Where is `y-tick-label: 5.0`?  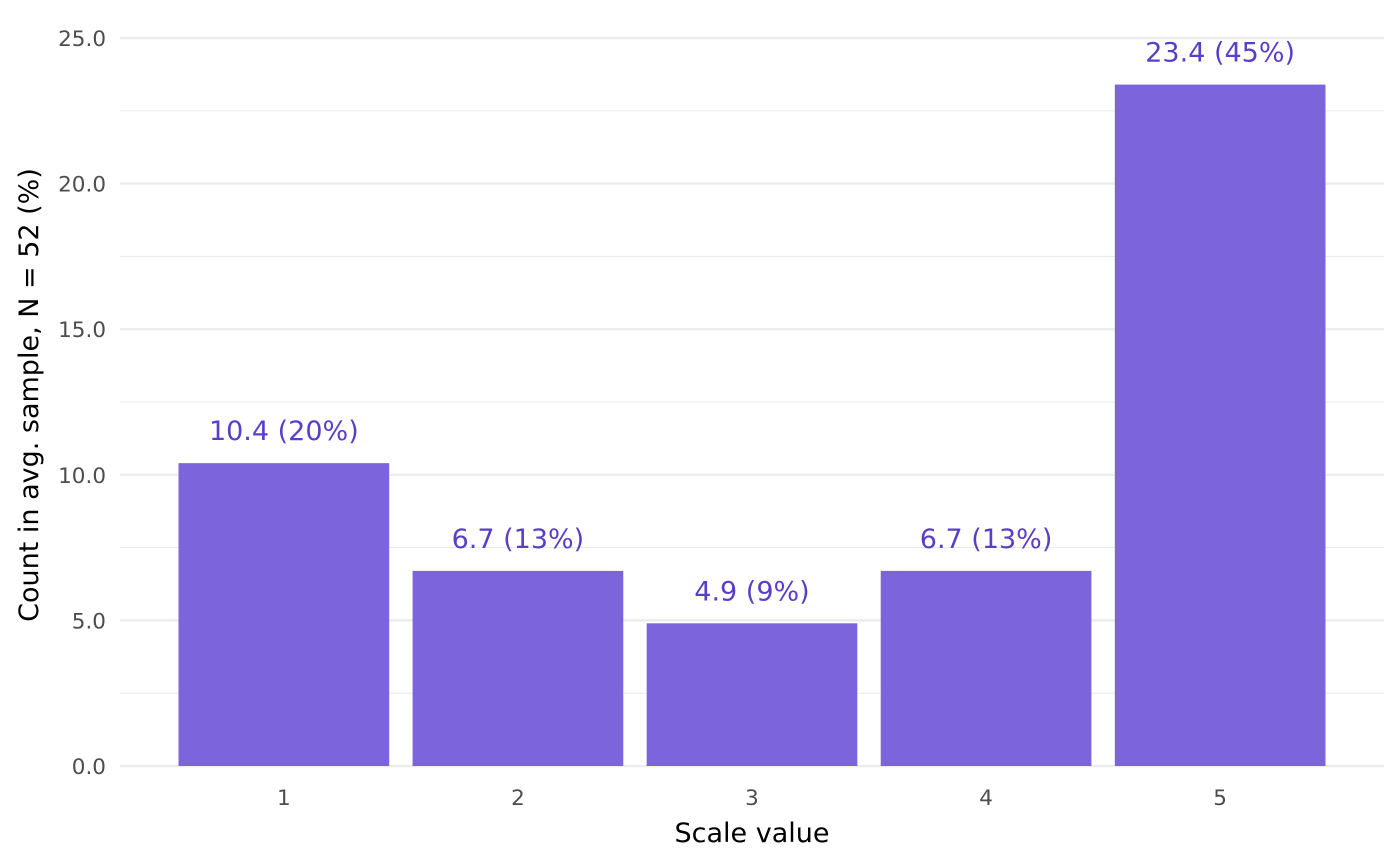
y-tick-label: 5.0 is located at coordinates (89, 621).